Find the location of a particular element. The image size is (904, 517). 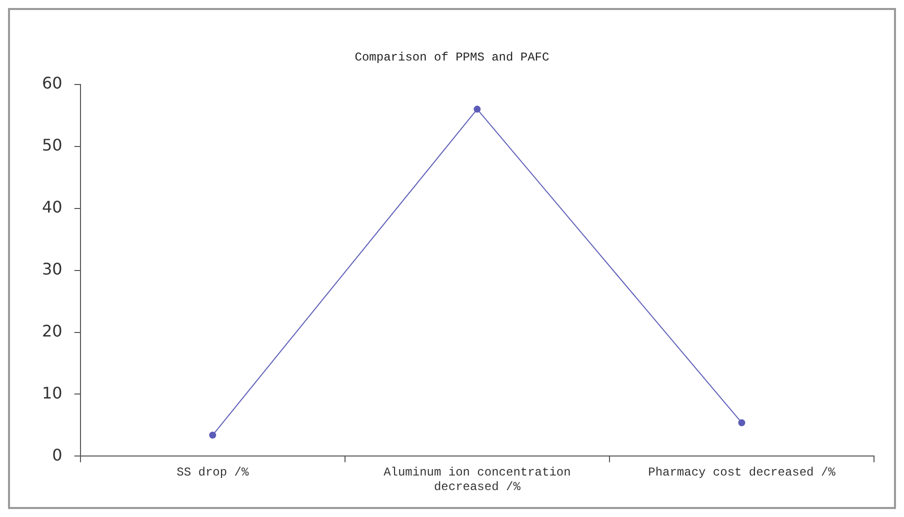

y-tick-label: 10 is located at coordinates (52, 392).